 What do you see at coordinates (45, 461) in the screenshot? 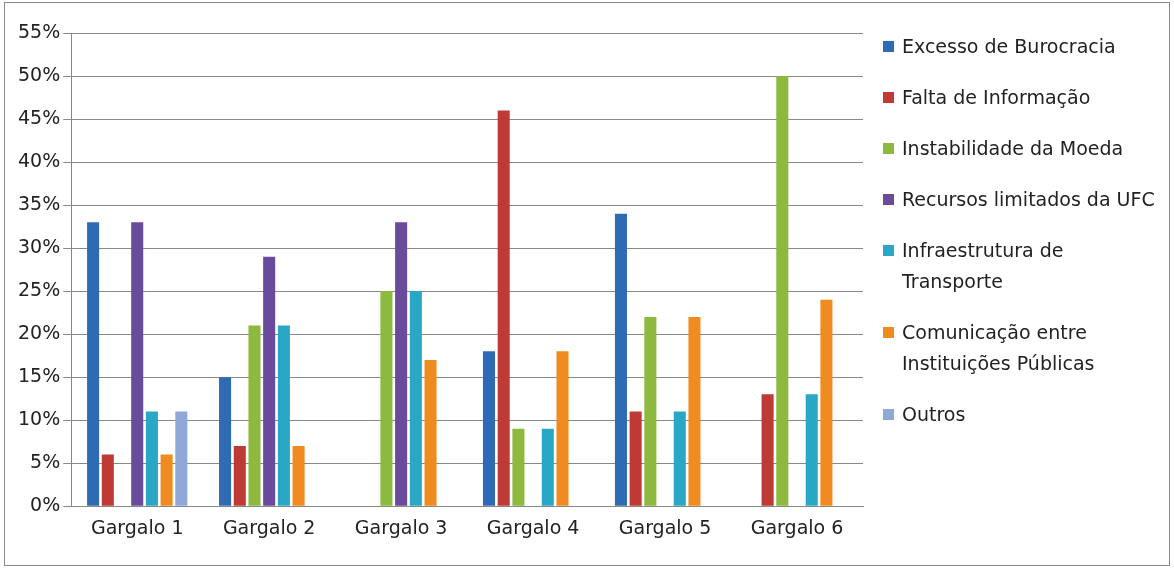
I see `y-tick-label: 5%` at bounding box center [45, 461].